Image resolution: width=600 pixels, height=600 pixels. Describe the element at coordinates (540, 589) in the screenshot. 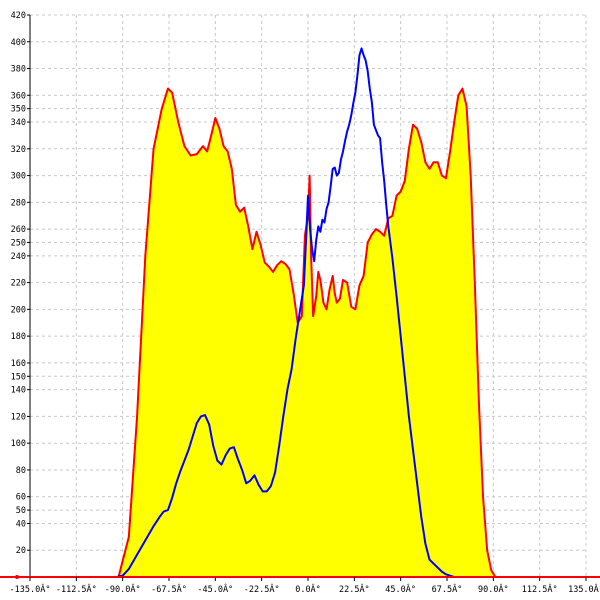

I see `x-tick-label: 112.5Â°` at that location.